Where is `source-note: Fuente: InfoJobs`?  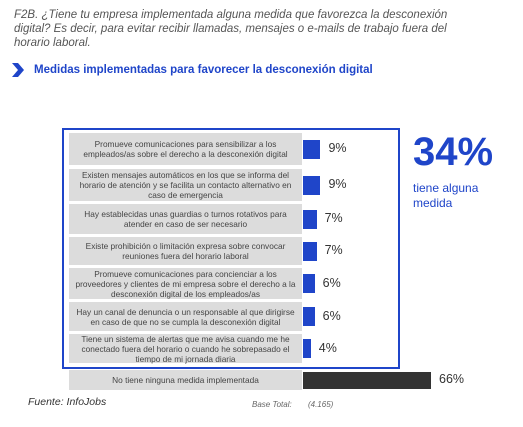
source-note: Fuente: InfoJobs is located at coordinates (67, 402).